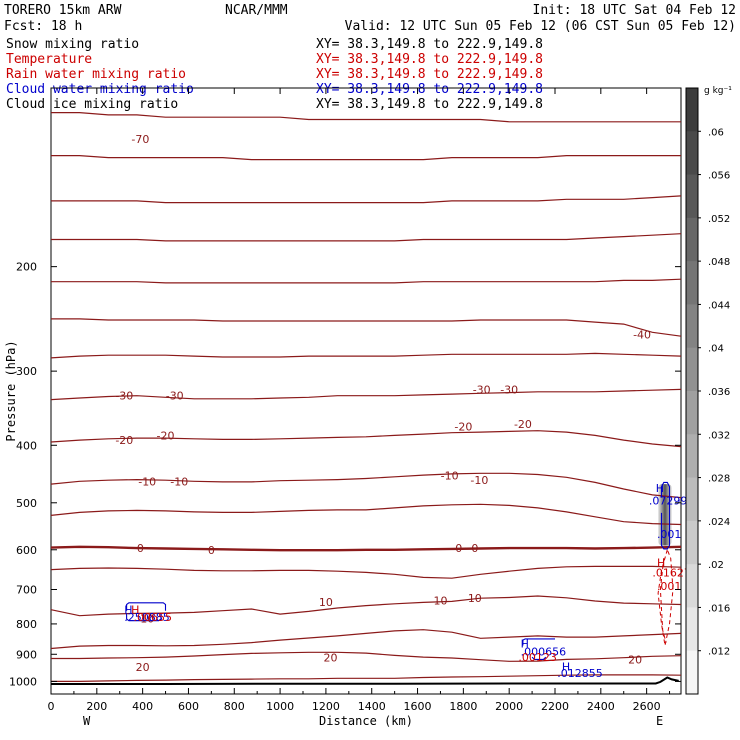  What do you see at coordinates (96, 706) in the screenshot?
I see `x-tick-label: 200` at bounding box center [96, 706].